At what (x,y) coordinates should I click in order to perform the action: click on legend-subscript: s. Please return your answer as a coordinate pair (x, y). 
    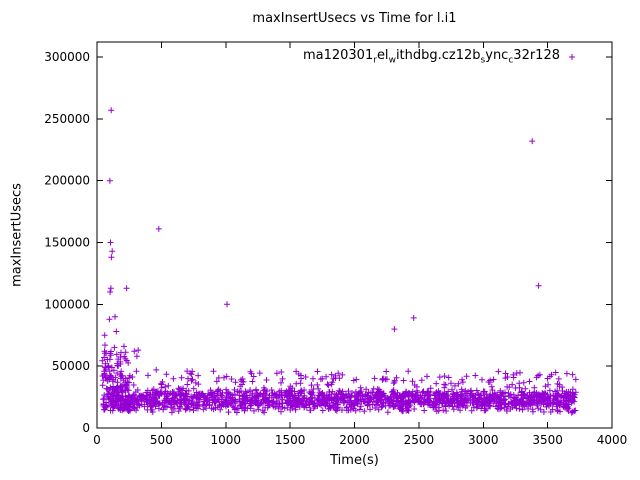
    Looking at the image, I should click on (483, 60).